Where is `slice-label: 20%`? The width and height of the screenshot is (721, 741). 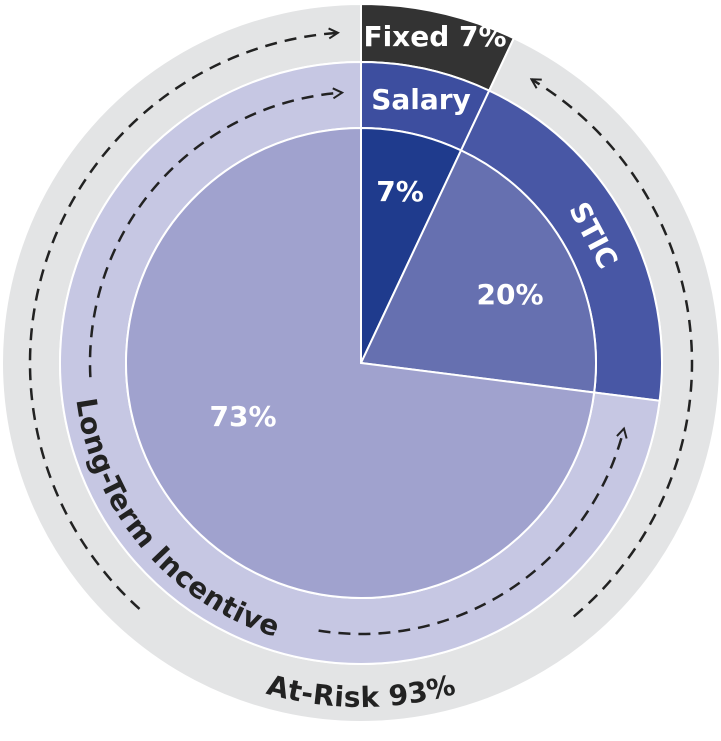 slice-label: 20% is located at coordinates (509, 294).